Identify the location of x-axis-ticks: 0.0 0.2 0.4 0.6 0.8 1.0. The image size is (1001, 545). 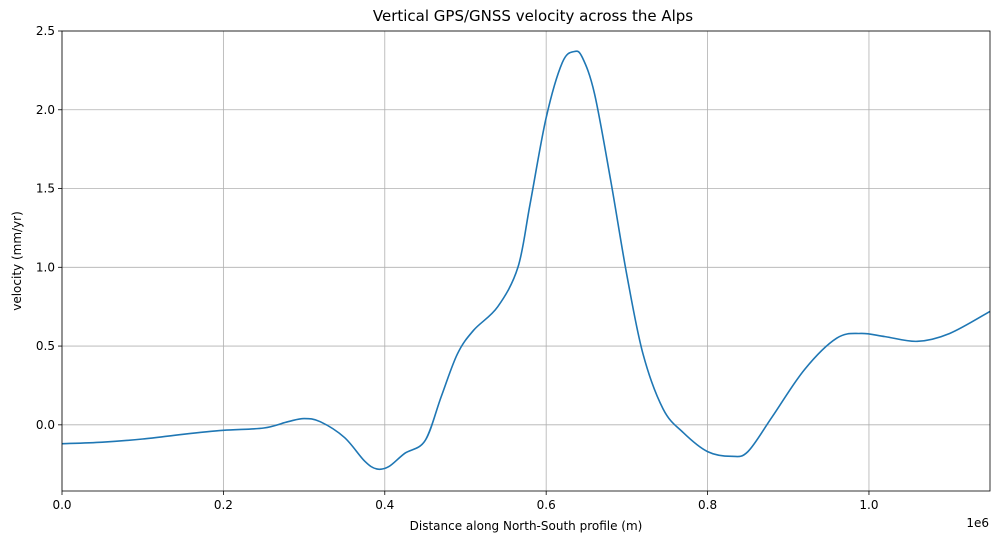
(465, 501).